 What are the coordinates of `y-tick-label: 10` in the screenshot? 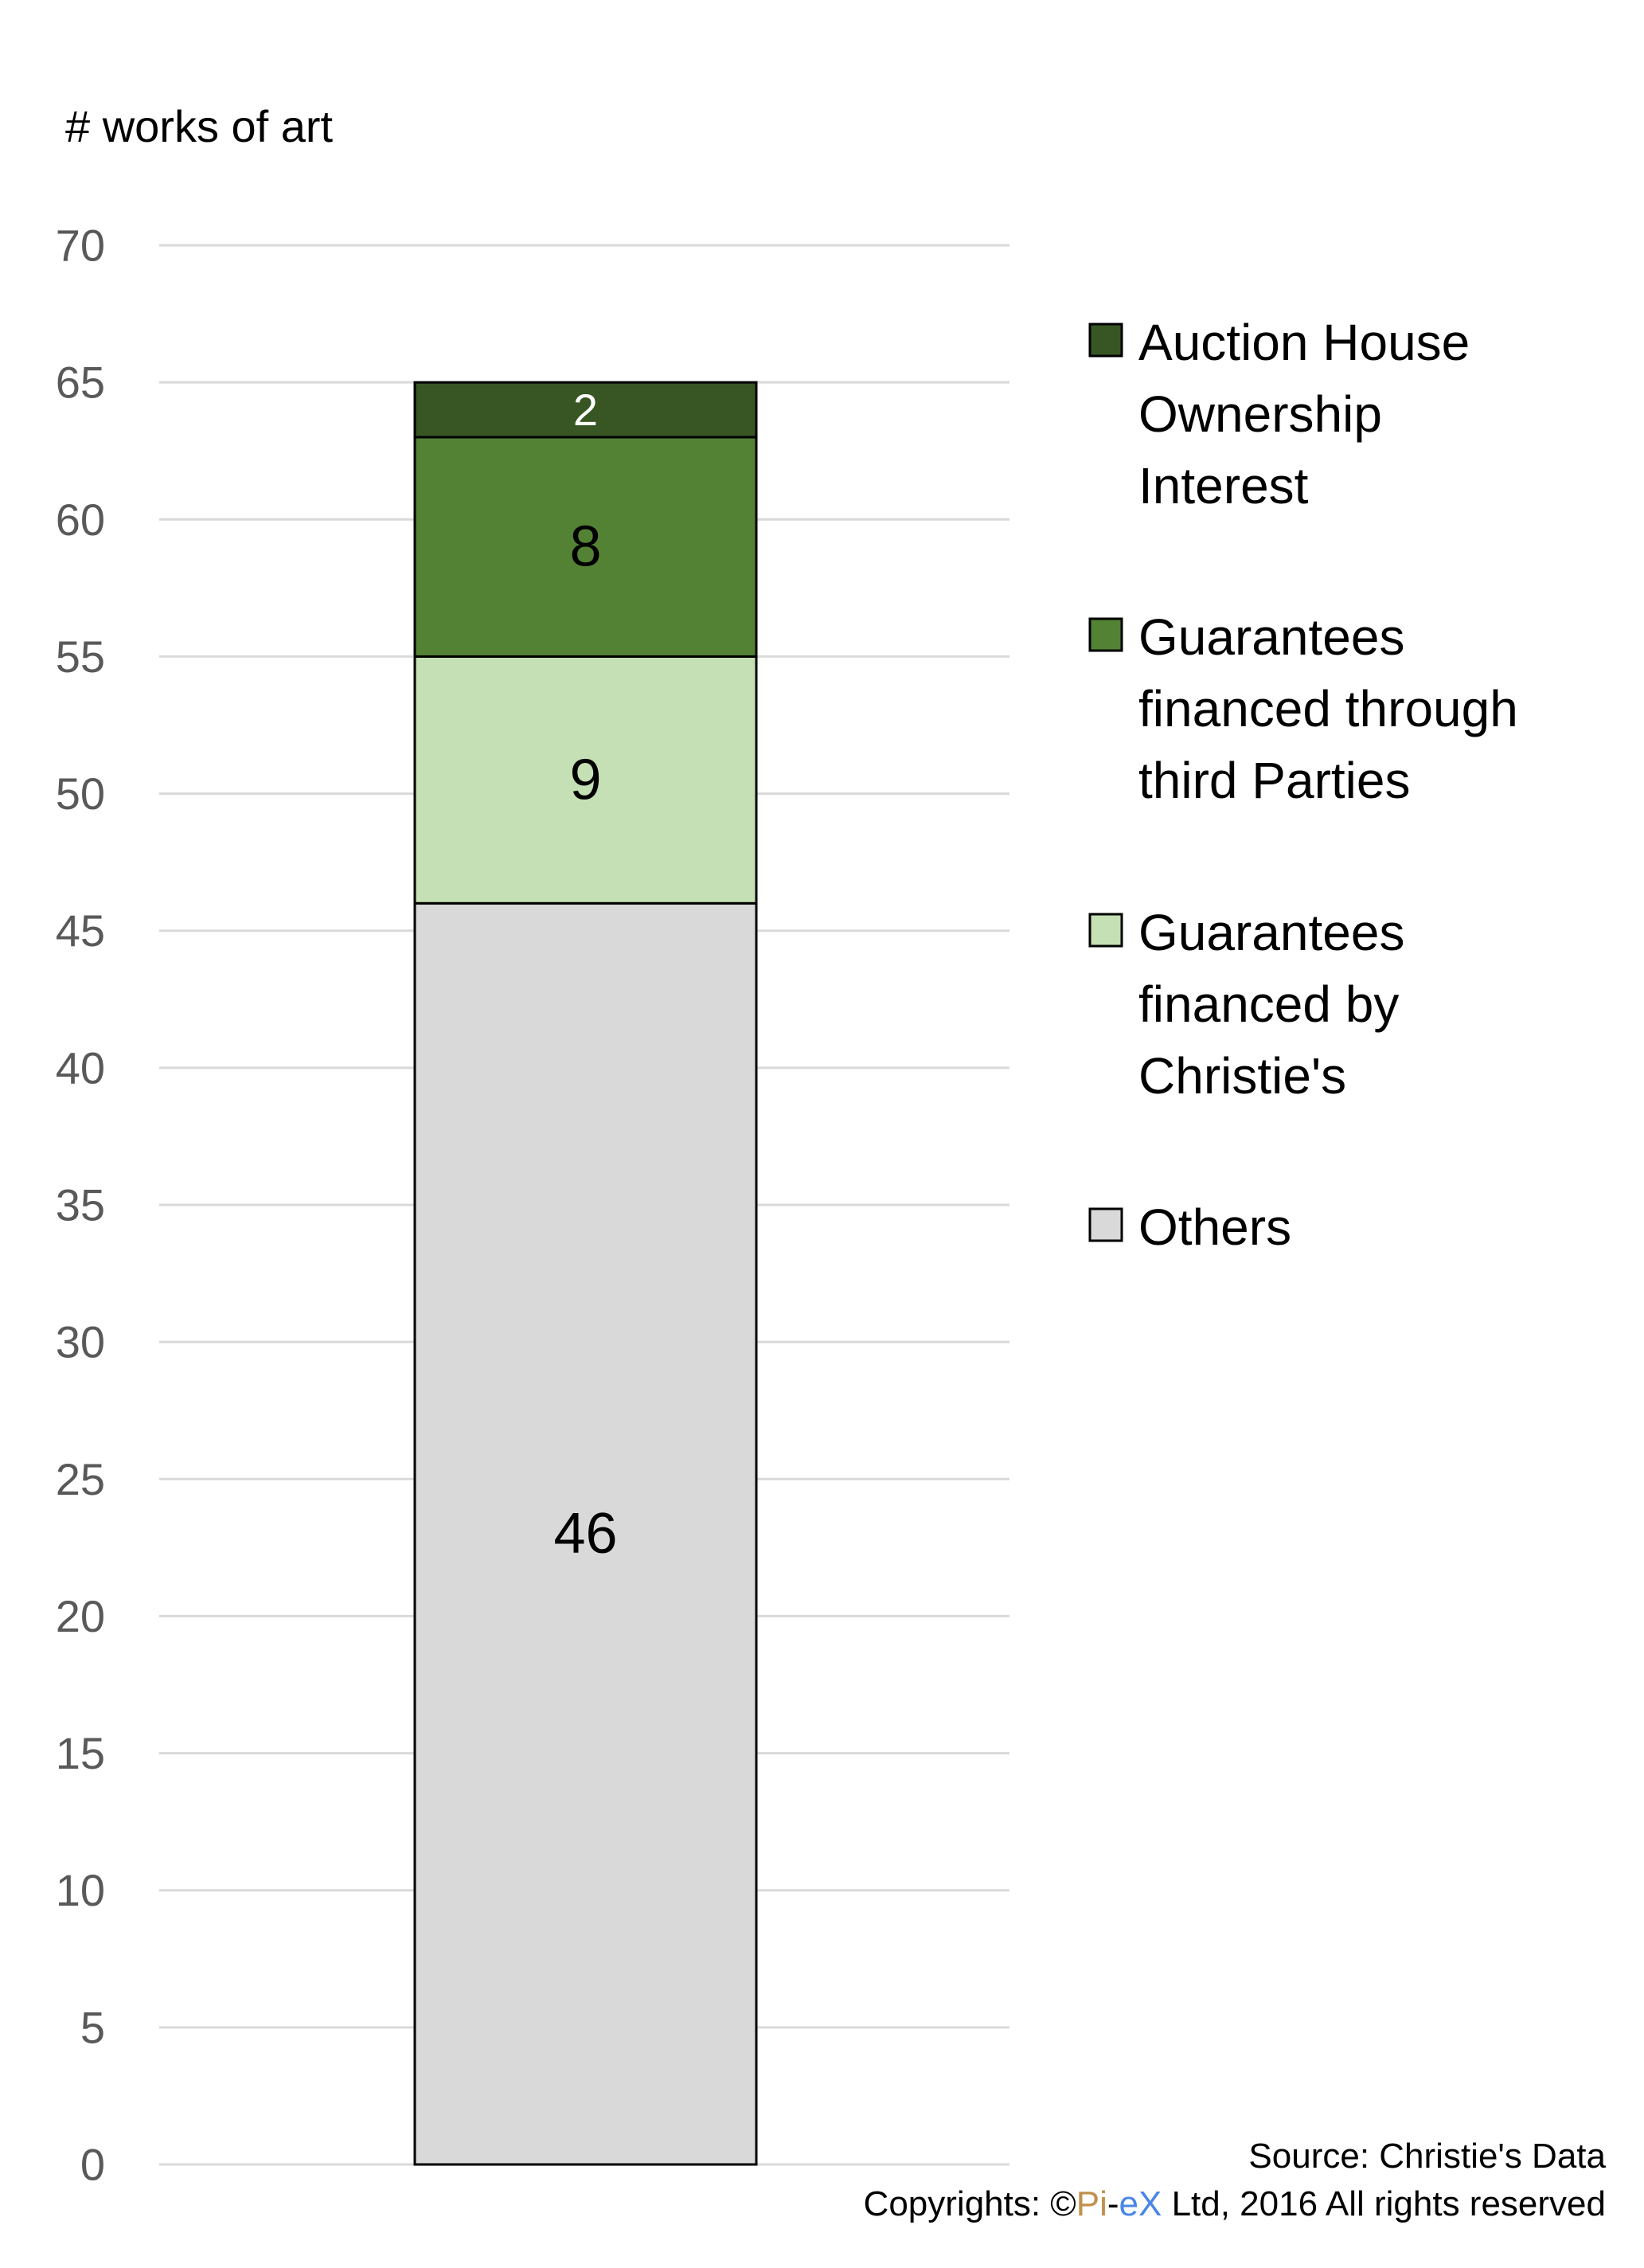 It's located at (80, 1890).